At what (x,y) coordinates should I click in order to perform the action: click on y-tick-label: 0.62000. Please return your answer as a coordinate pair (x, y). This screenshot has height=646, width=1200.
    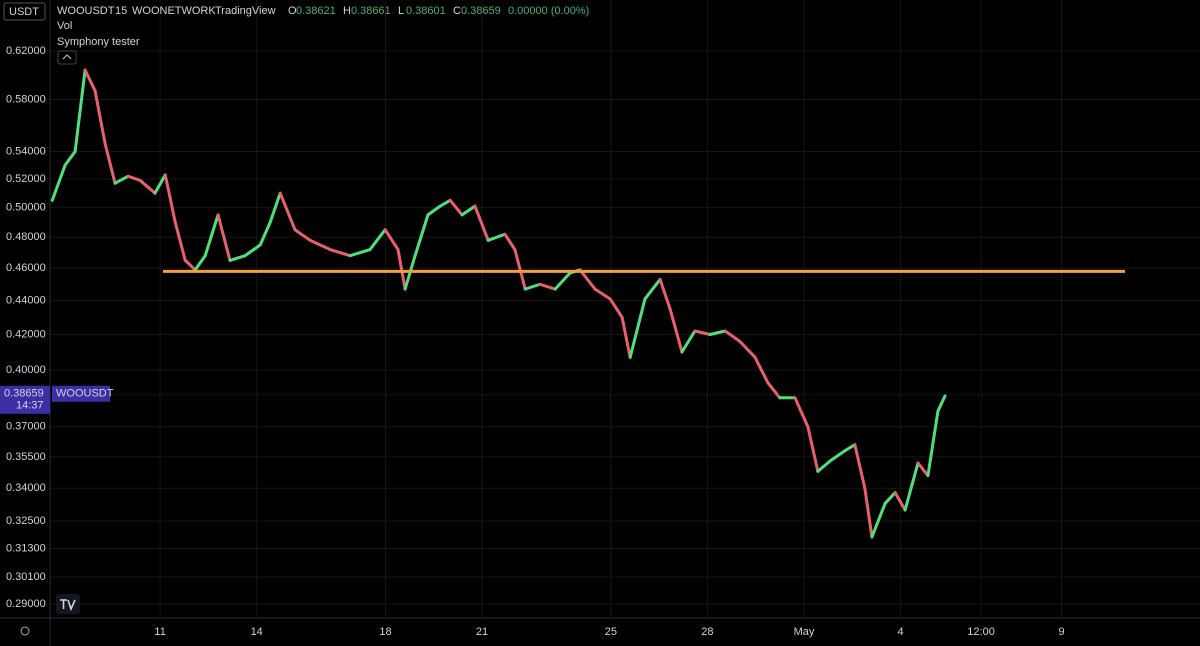
    Looking at the image, I should click on (26, 51).